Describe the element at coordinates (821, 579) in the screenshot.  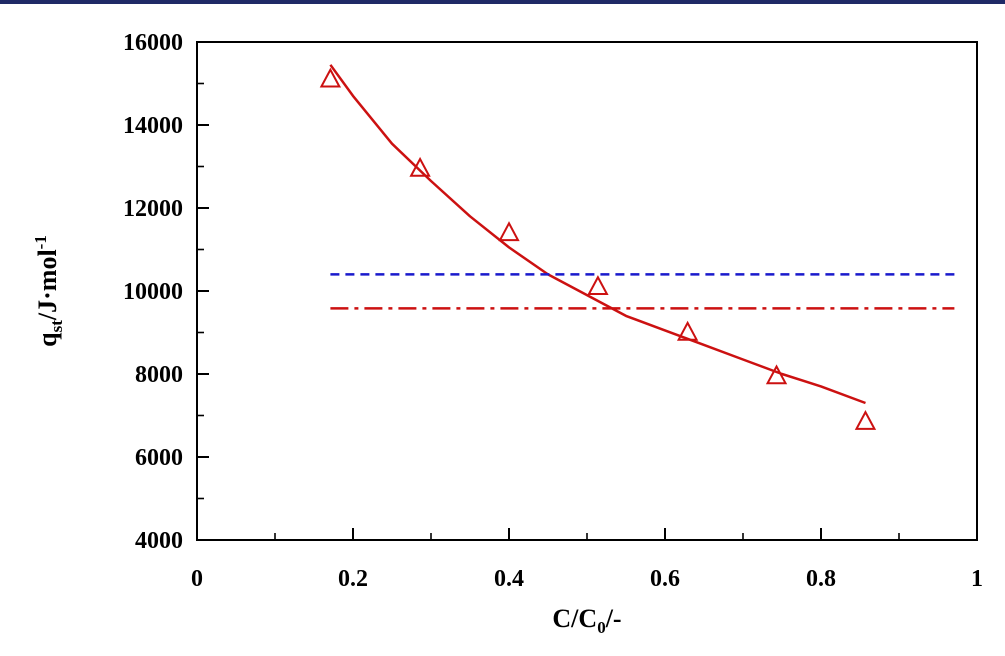
I see `x-tick-label: 0.8` at that location.